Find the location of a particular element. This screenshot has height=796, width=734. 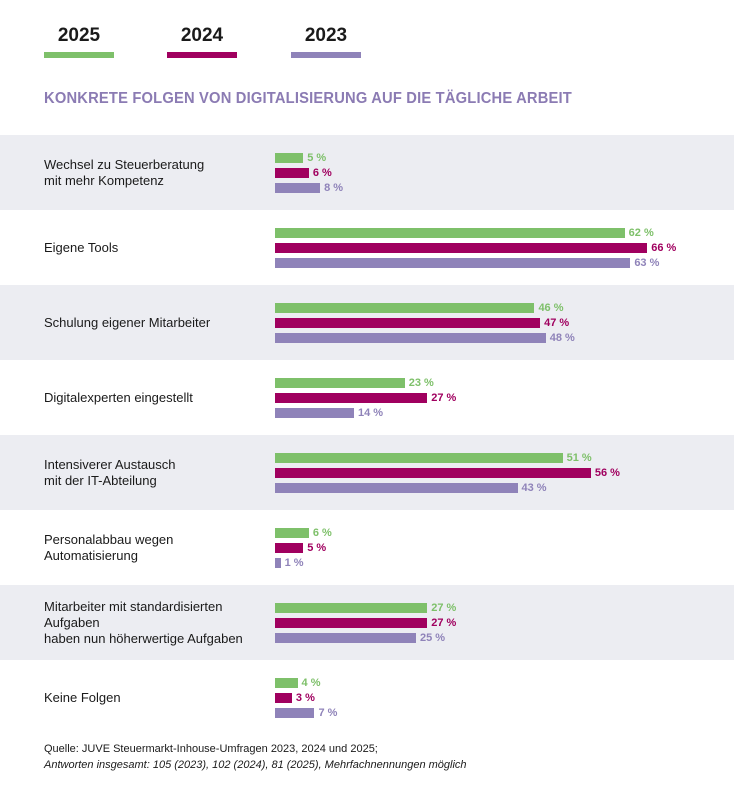

category-row: Schulung eigener Mitarbeiter 46 % 47 % 48 % is located at coordinates (367, 322).